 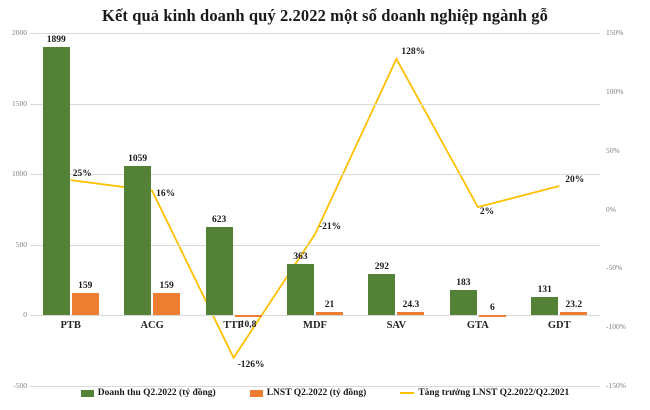 What do you see at coordinates (19, 32) in the screenshot?
I see `y-axis-left-tick: 2000` at bounding box center [19, 32].